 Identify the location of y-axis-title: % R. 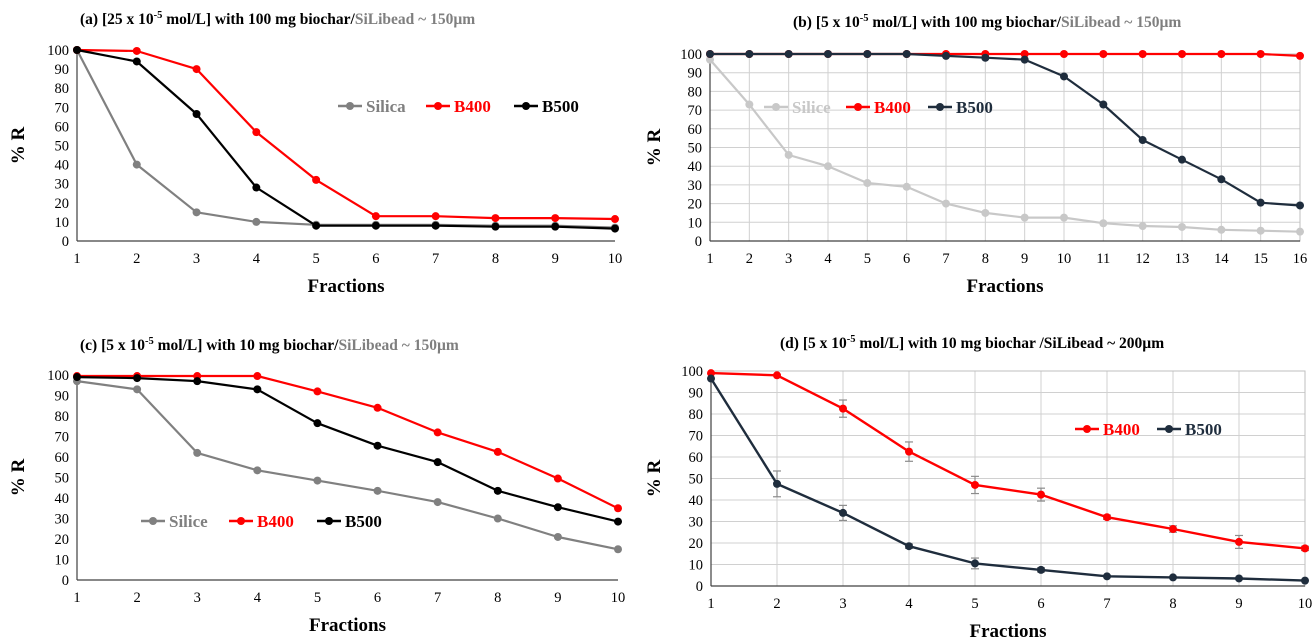
(654, 478).